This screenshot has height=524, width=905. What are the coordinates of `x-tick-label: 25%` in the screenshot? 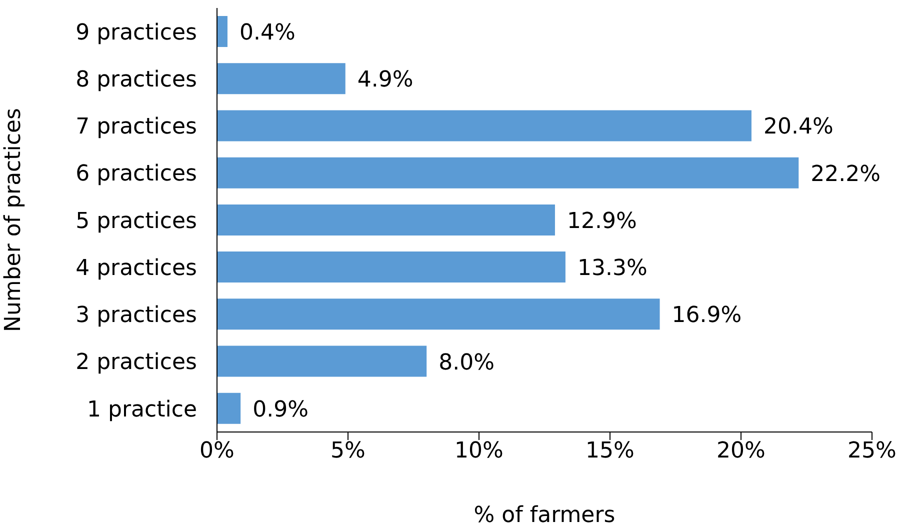 It's located at (872, 451).